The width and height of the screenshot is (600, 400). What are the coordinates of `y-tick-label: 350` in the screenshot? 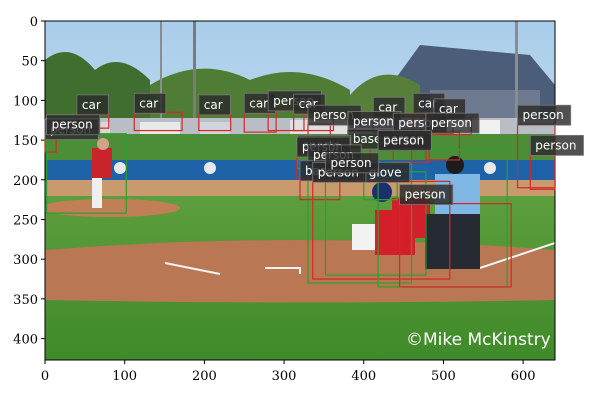 It's located at (25, 300).